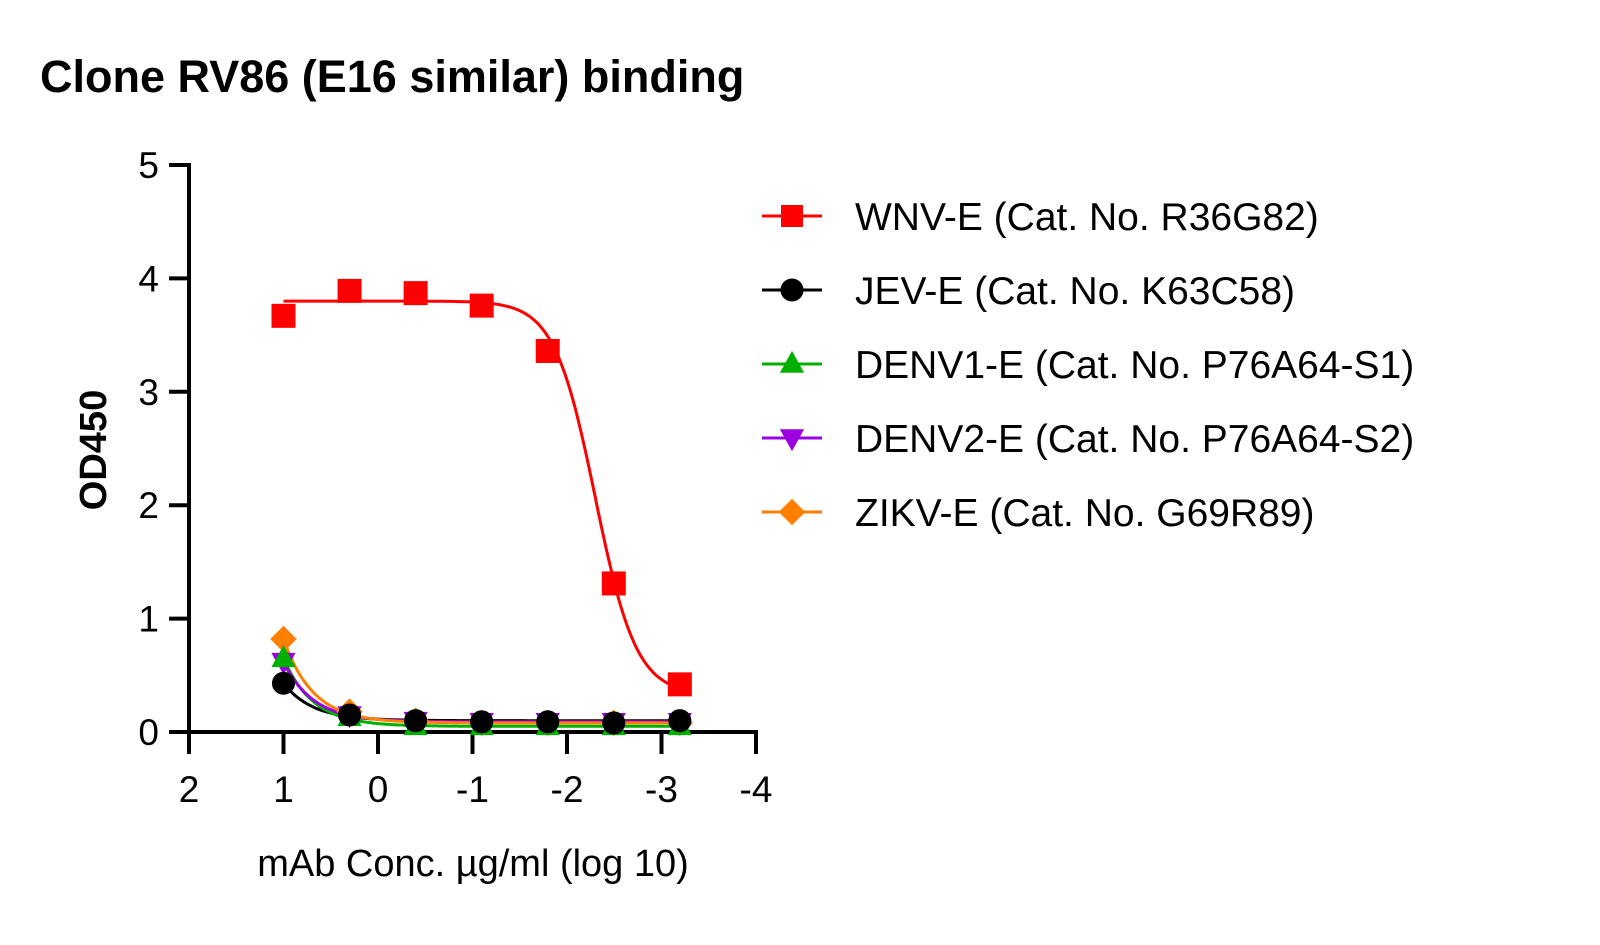 This screenshot has height=945, width=1600. What do you see at coordinates (189, 789) in the screenshot?
I see `x-tick-label: 2` at bounding box center [189, 789].